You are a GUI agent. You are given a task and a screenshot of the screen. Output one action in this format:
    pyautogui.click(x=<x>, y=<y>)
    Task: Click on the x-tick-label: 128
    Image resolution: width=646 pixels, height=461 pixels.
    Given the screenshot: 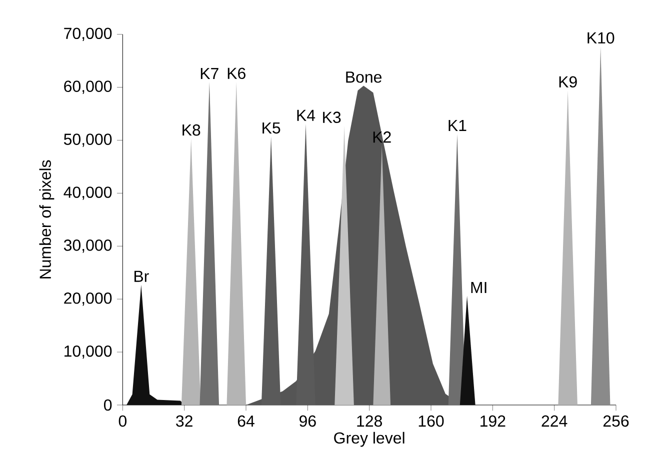 What is the action you would take?
    pyautogui.click(x=369, y=421)
    